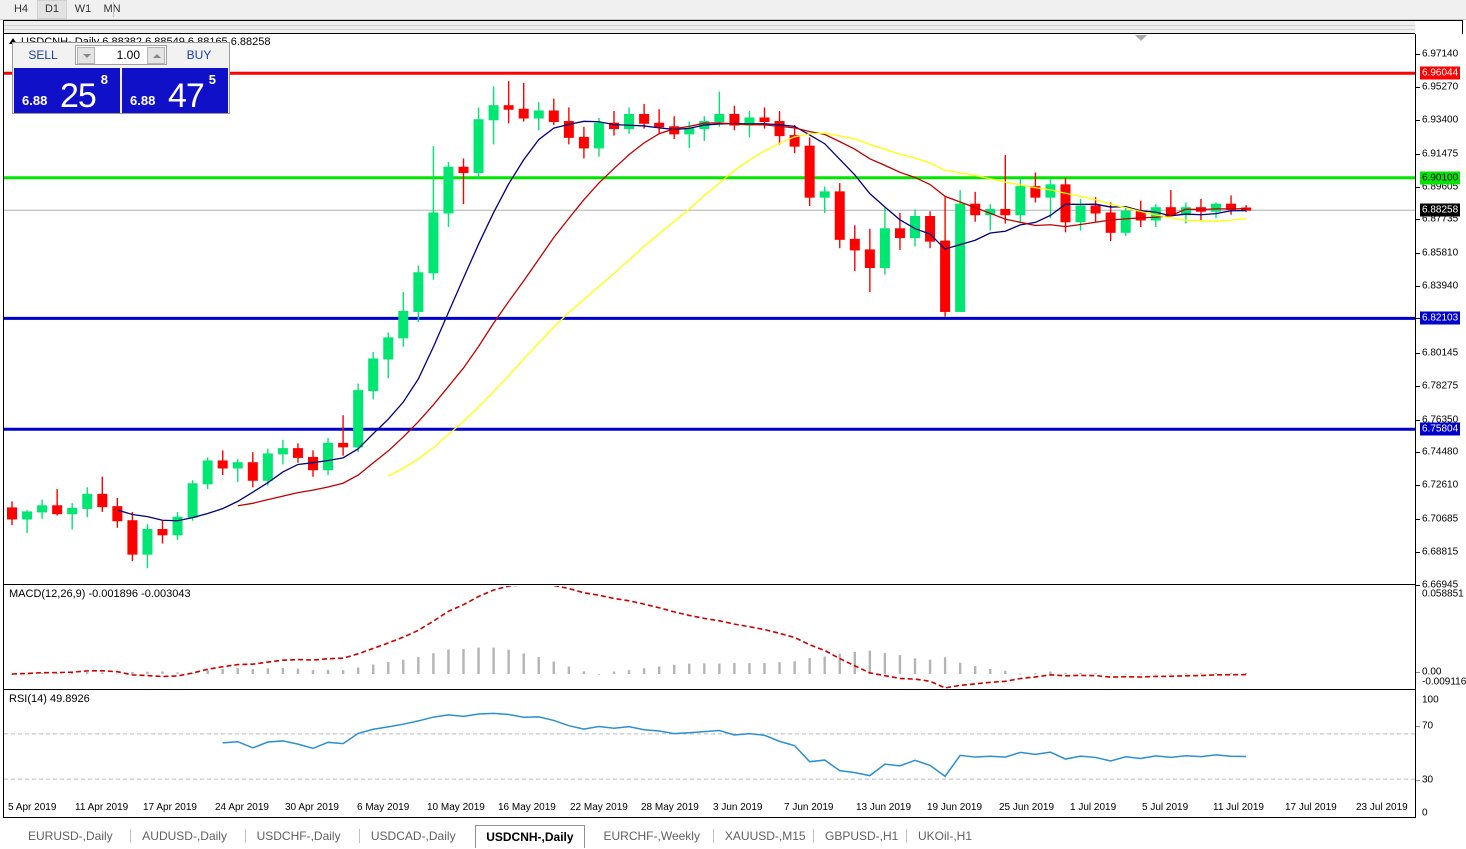 The image size is (1466, 849). What do you see at coordinates (13, 41) in the screenshot?
I see `collapse-arrow-icon` at bounding box center [13, 41].